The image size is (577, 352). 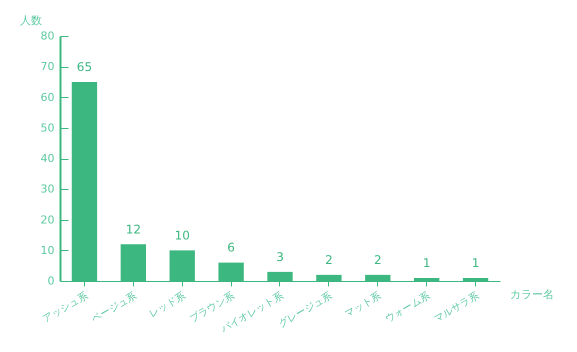 I want to click on y-tick-label: 80, so click(x=47, y=36).